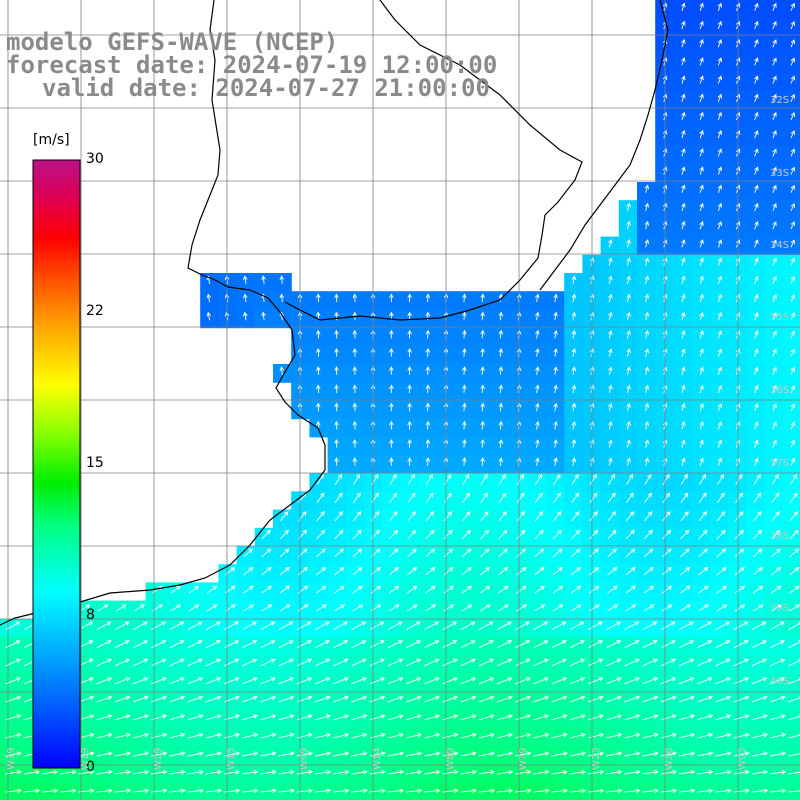  Describe the element at coordinates (780, 536) in the screenshot. I see `lat-label: 38S` at that location.